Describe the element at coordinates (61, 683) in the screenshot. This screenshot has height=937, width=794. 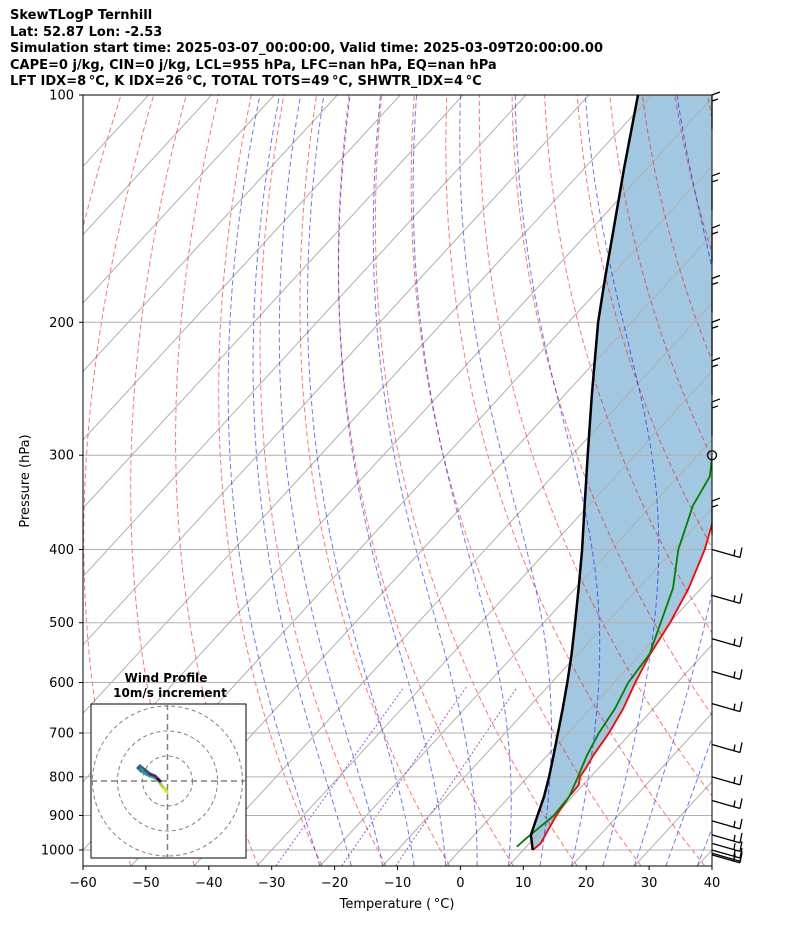
I see `y-tick-label: 600` at that location.